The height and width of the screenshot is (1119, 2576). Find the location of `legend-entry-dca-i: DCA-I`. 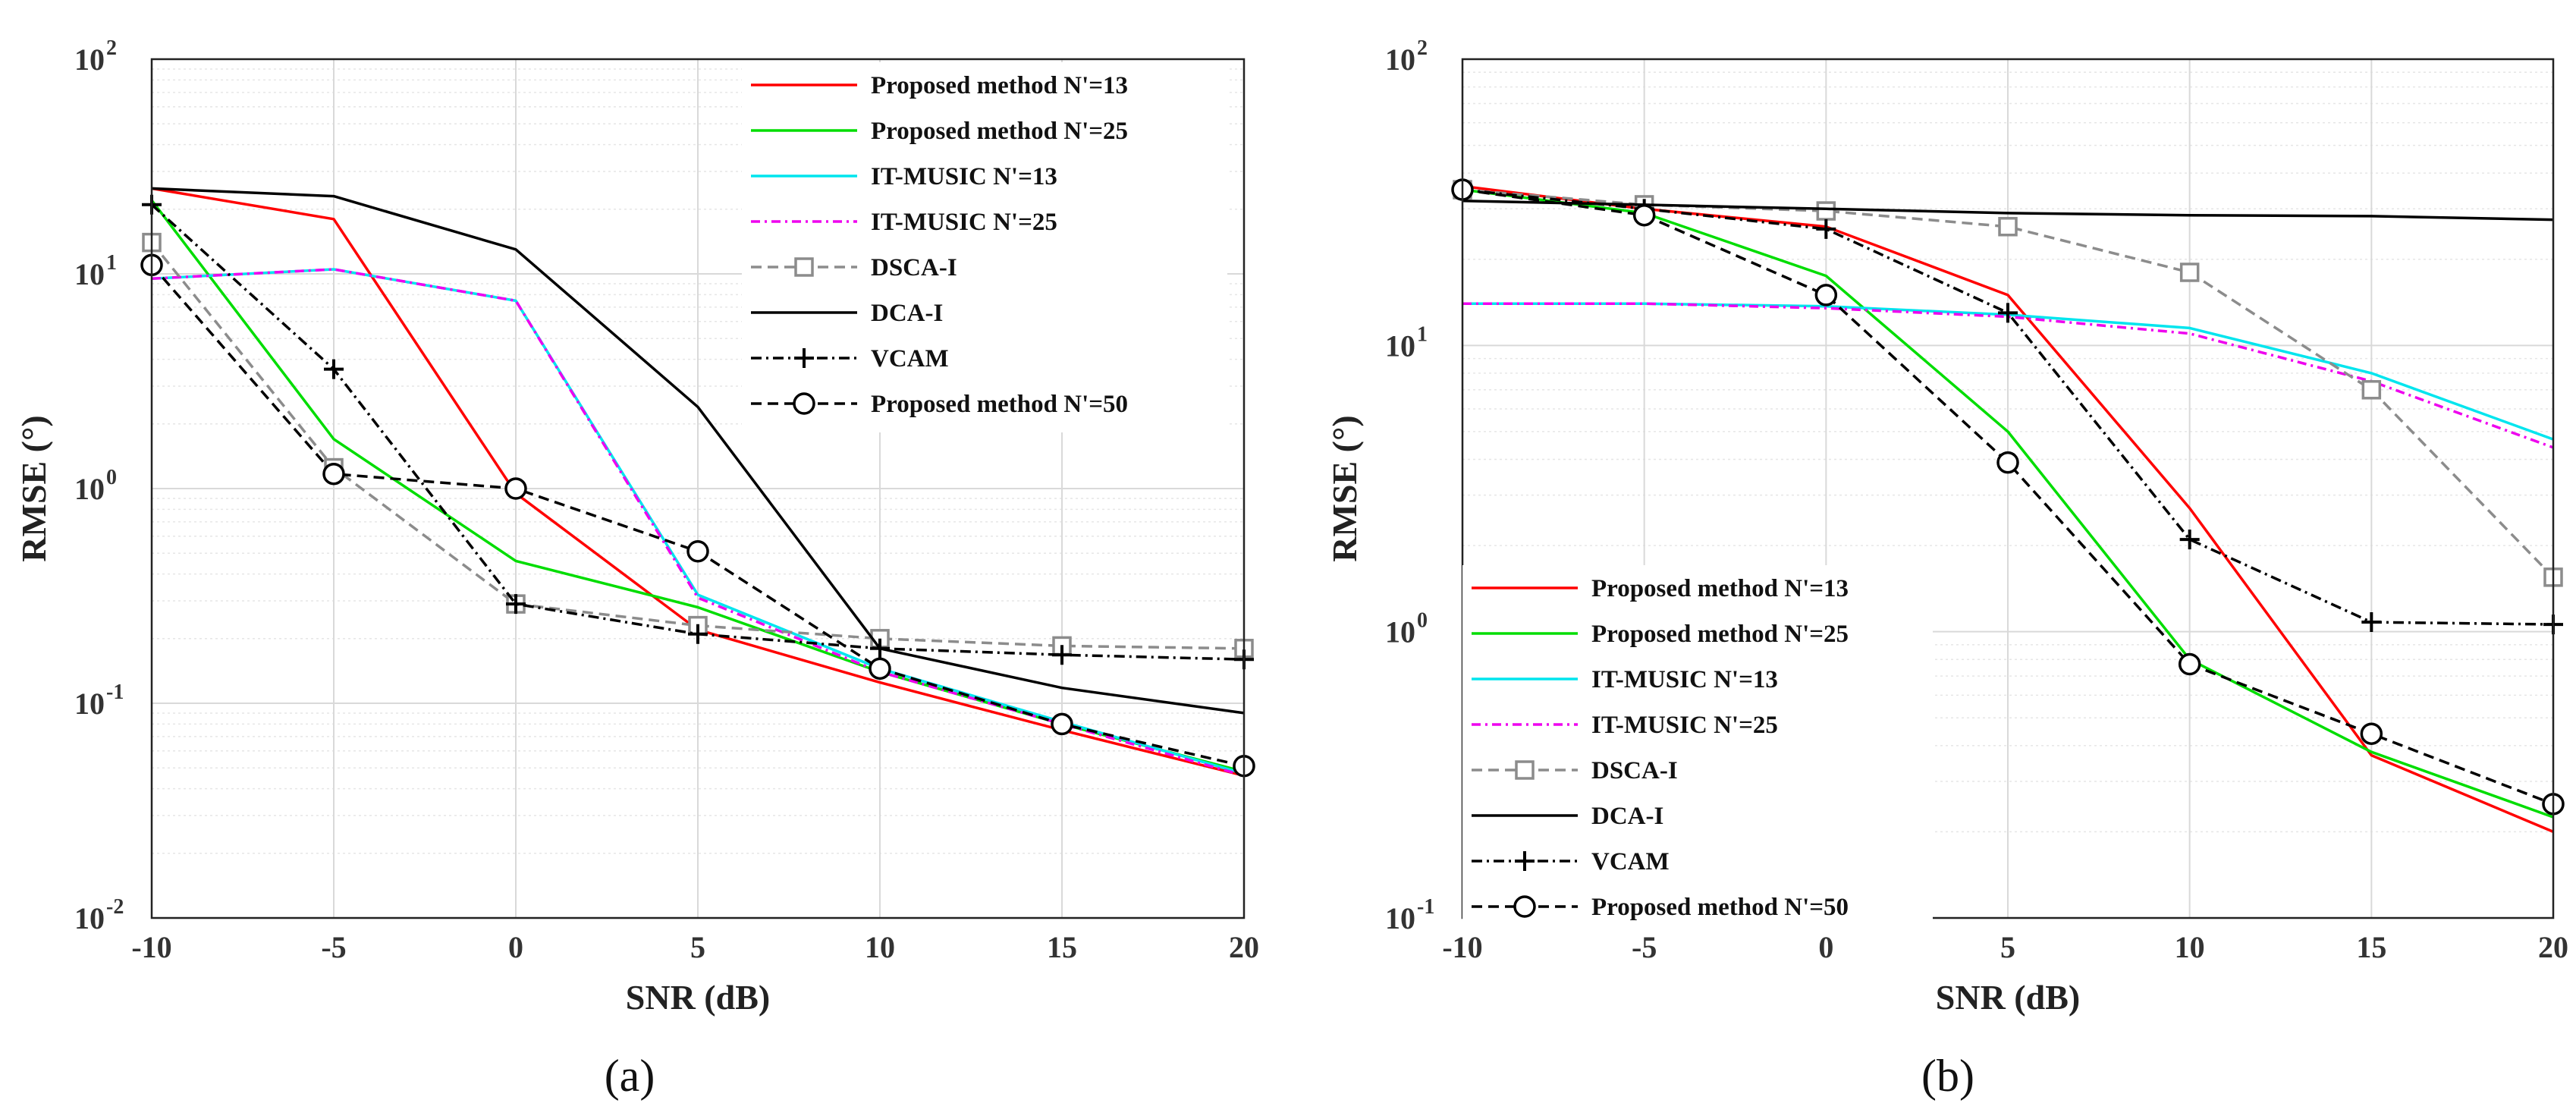

legend-entry-dca-i: DCA-I is located at coordinates (1567, 816).